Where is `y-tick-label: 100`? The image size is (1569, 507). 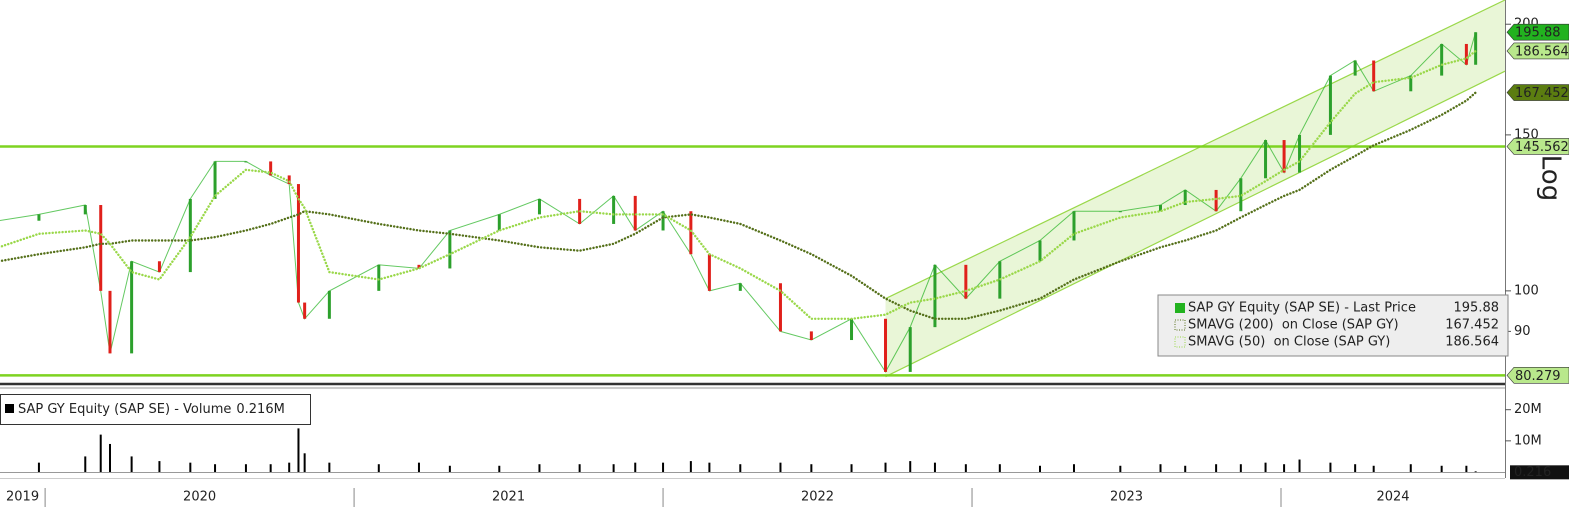
y-tick-label: 100 is located at coordinates (1526, 290).